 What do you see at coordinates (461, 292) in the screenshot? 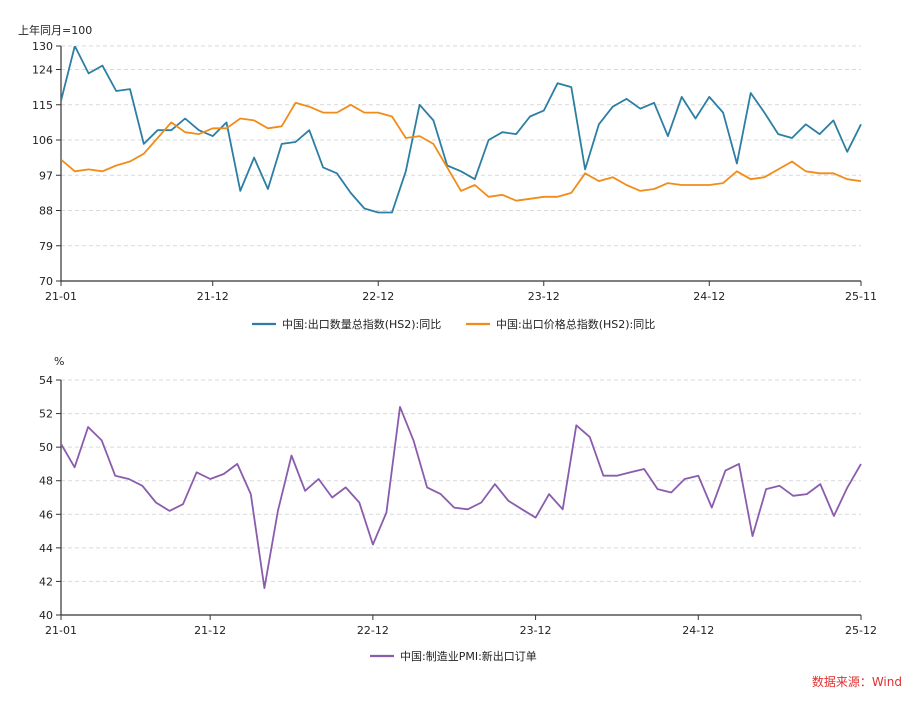
I see `chart1-x-axis: 21-01 21-12 22-12 23-12 24-12 25-11` at bounding box center [461, 292].